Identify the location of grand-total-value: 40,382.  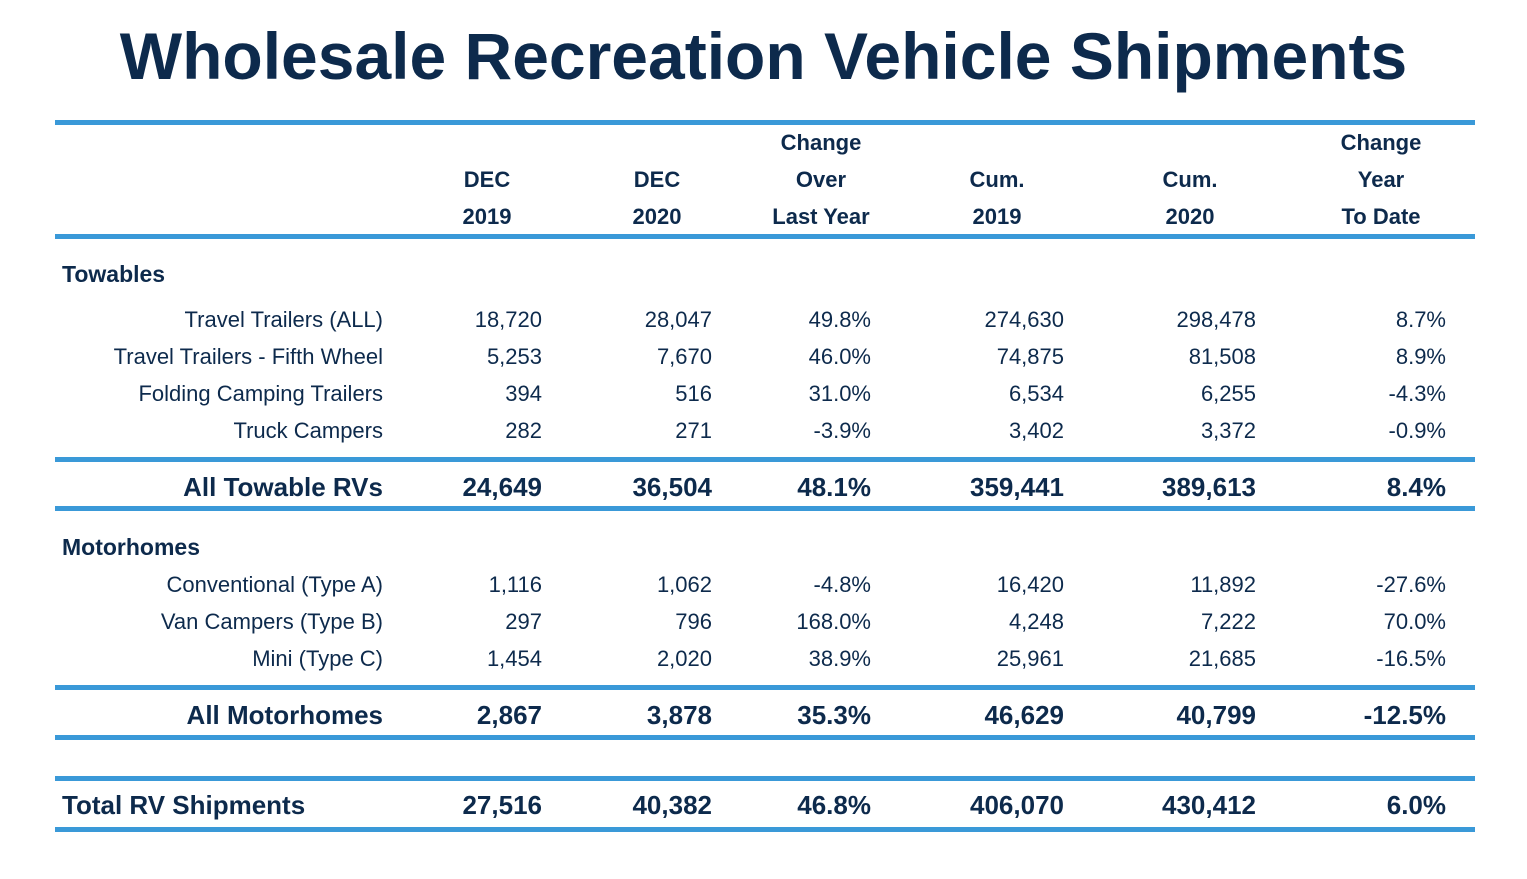
(672, 805).